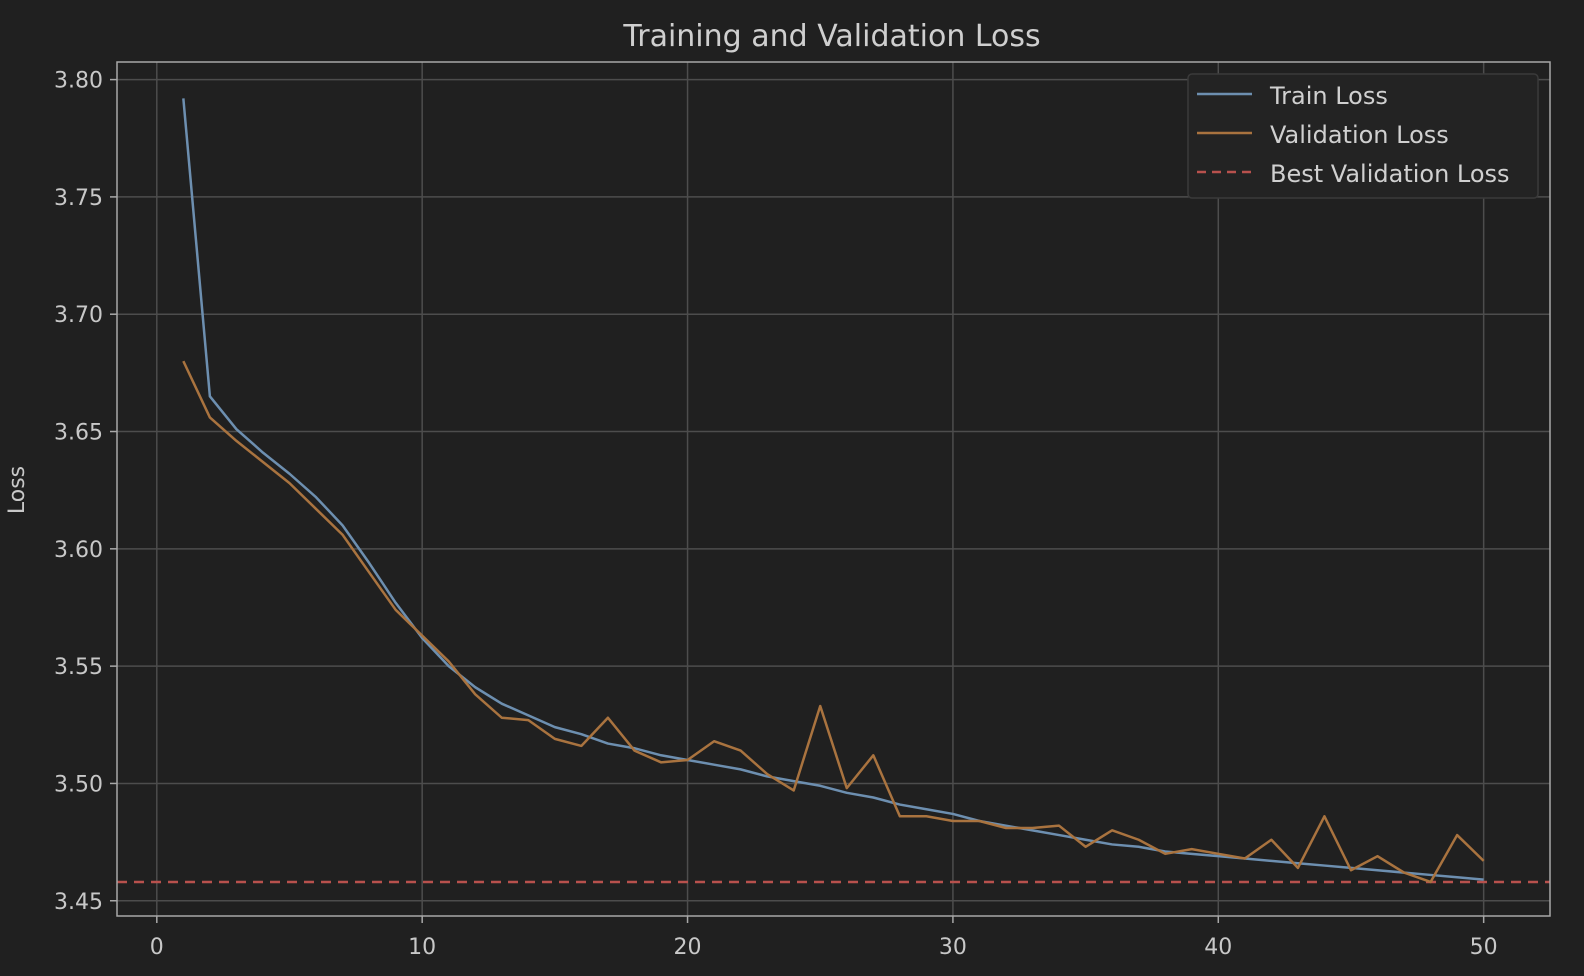 The image size is (1584, 976). I want to click on y-tick-label: 3.80, so click(78, 81).